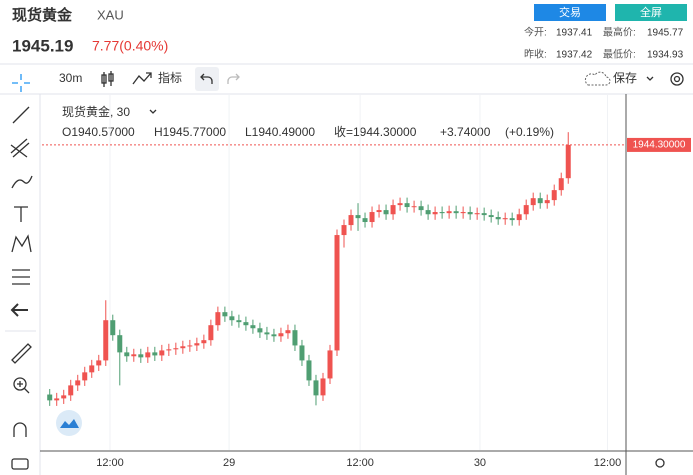 This screenshot has height=475, width=693. Describe the element at coordinates (229, 463) in the screenshot. I see `x-tick-label: 29` at that location.